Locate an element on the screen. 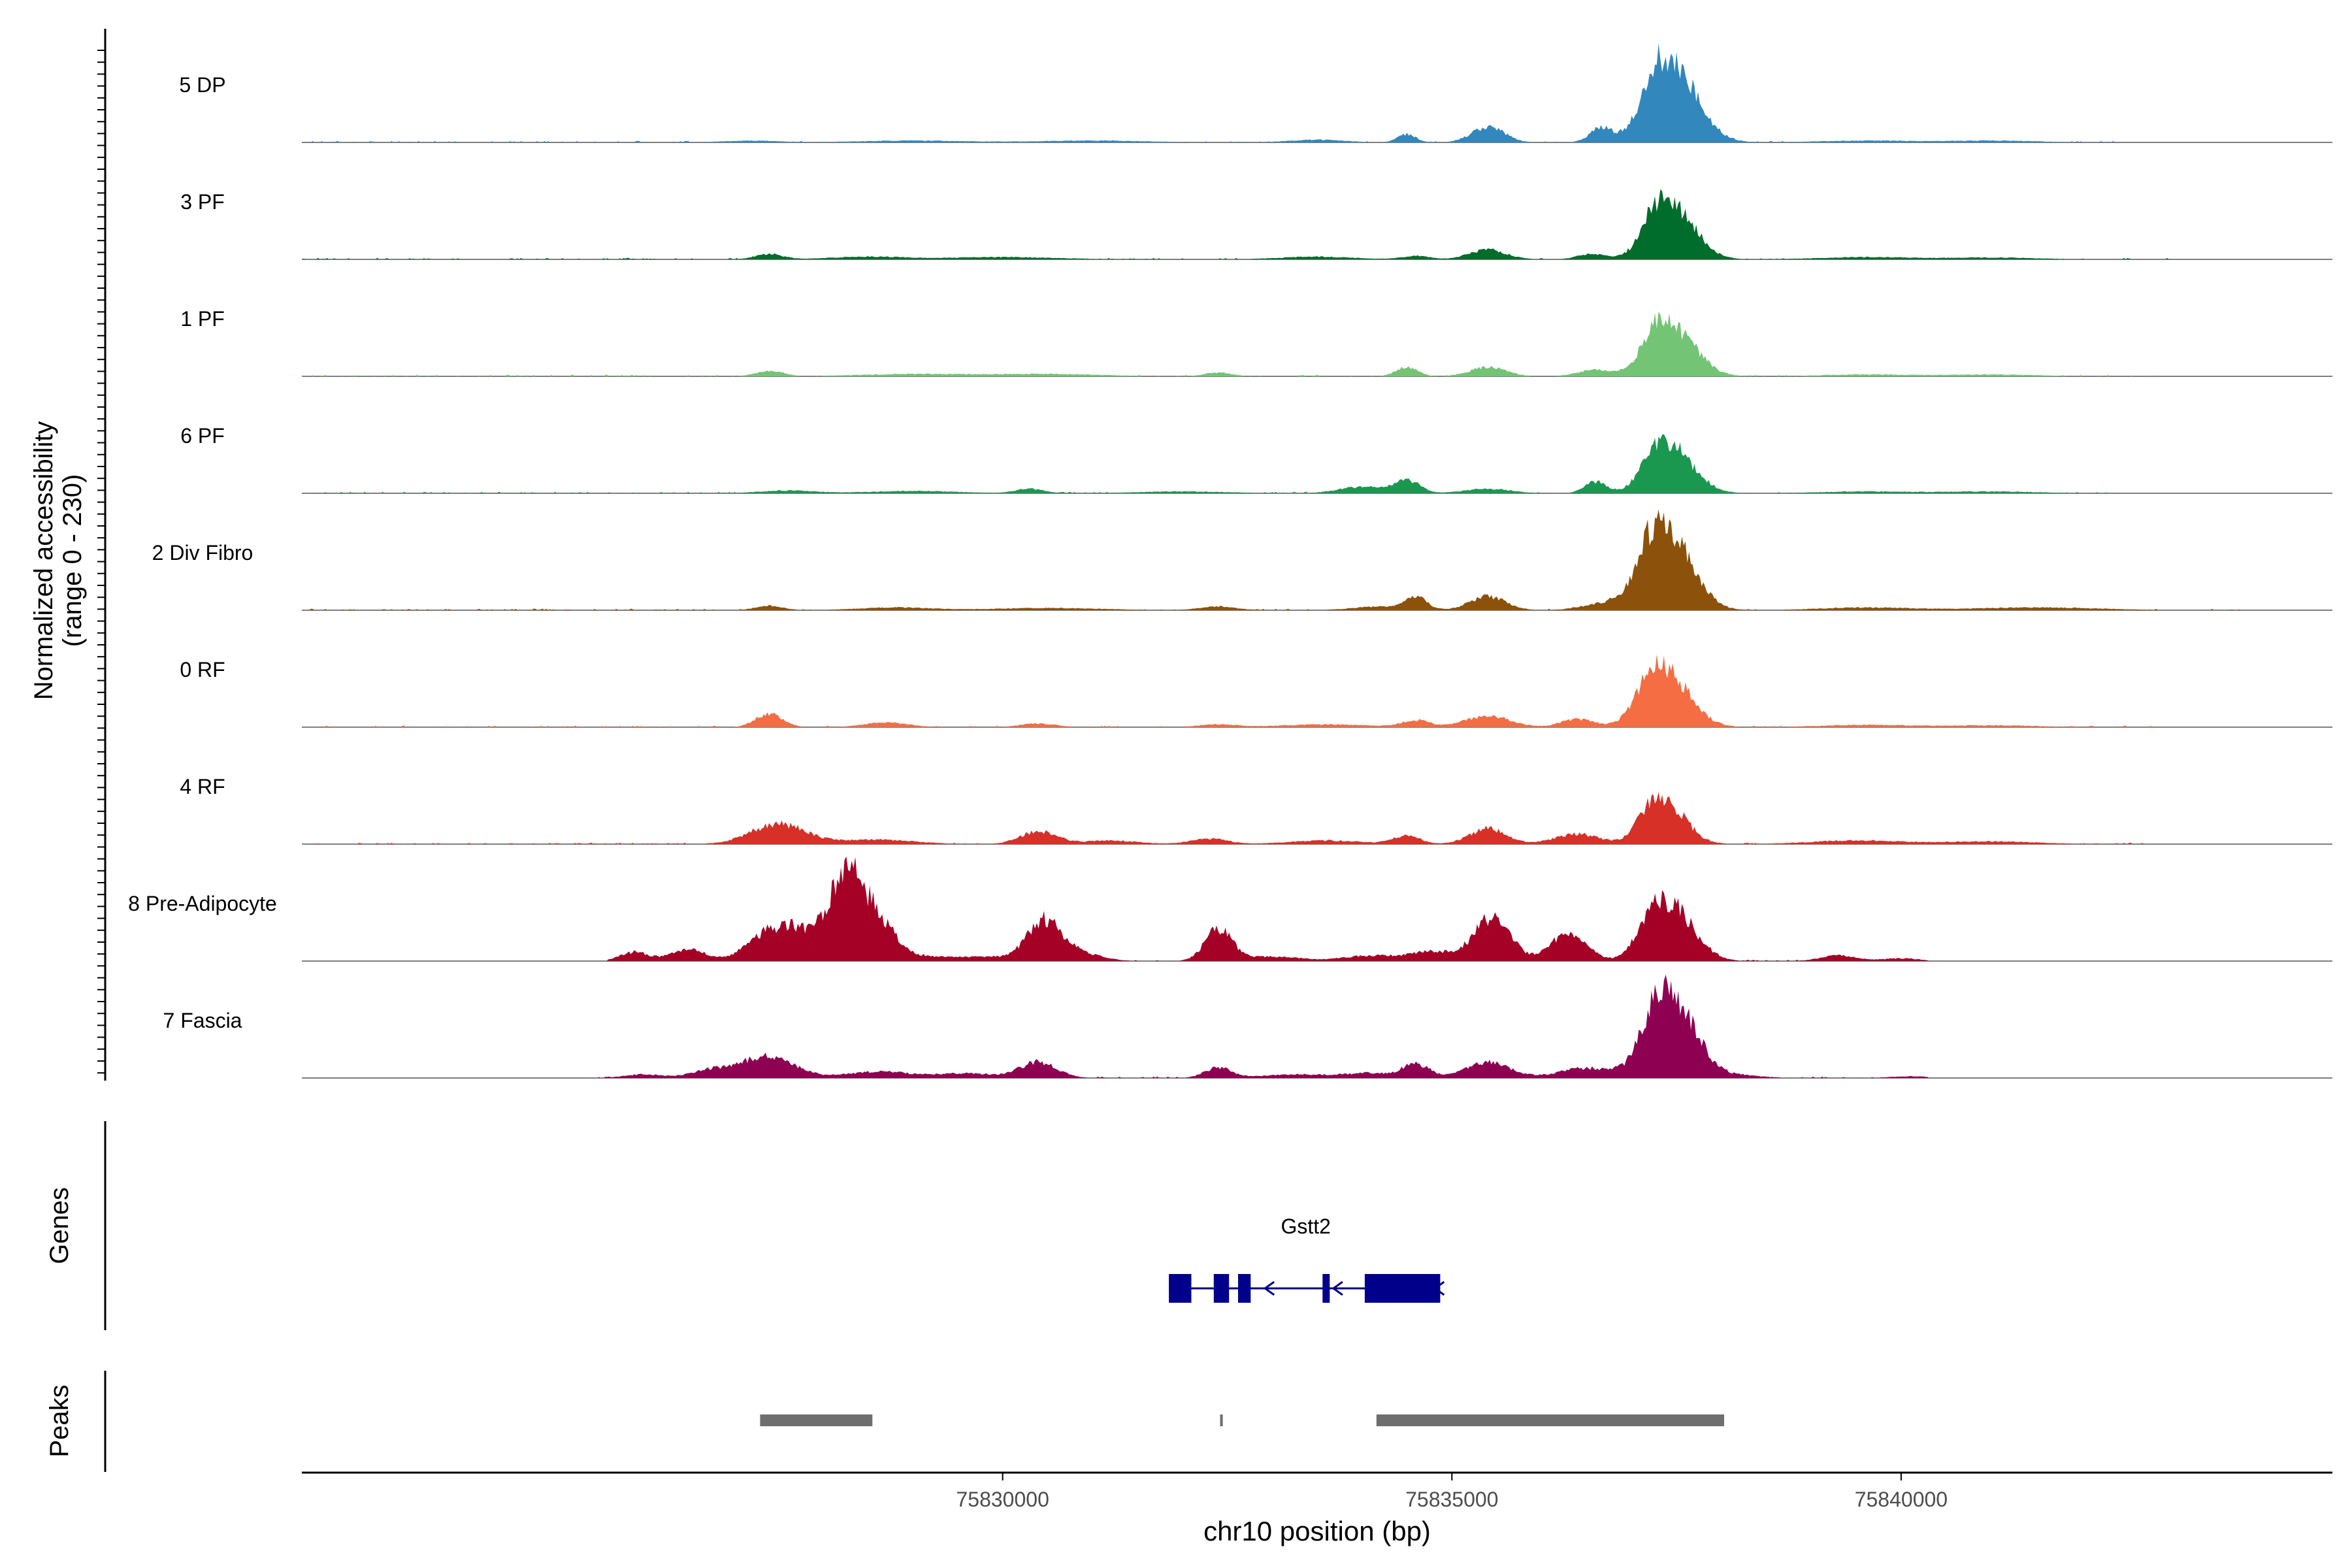  gene-gstt2: Gstt2 is located at coordinates (1307, 1259).